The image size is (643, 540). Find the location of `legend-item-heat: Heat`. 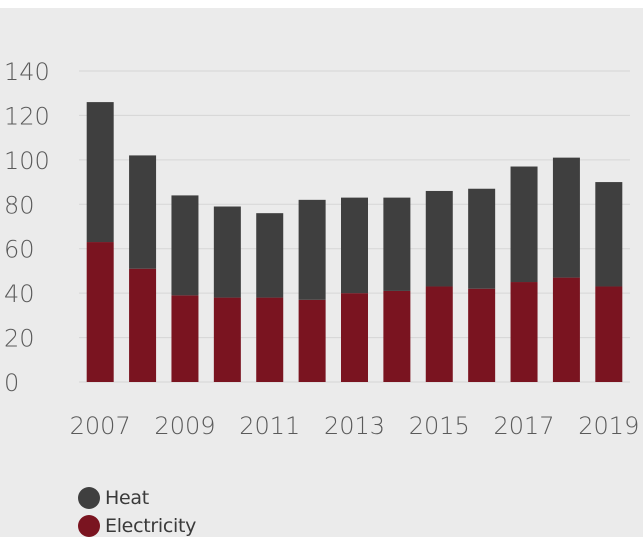

legend-item-heat: Heat is located at coordinates (137, 498).